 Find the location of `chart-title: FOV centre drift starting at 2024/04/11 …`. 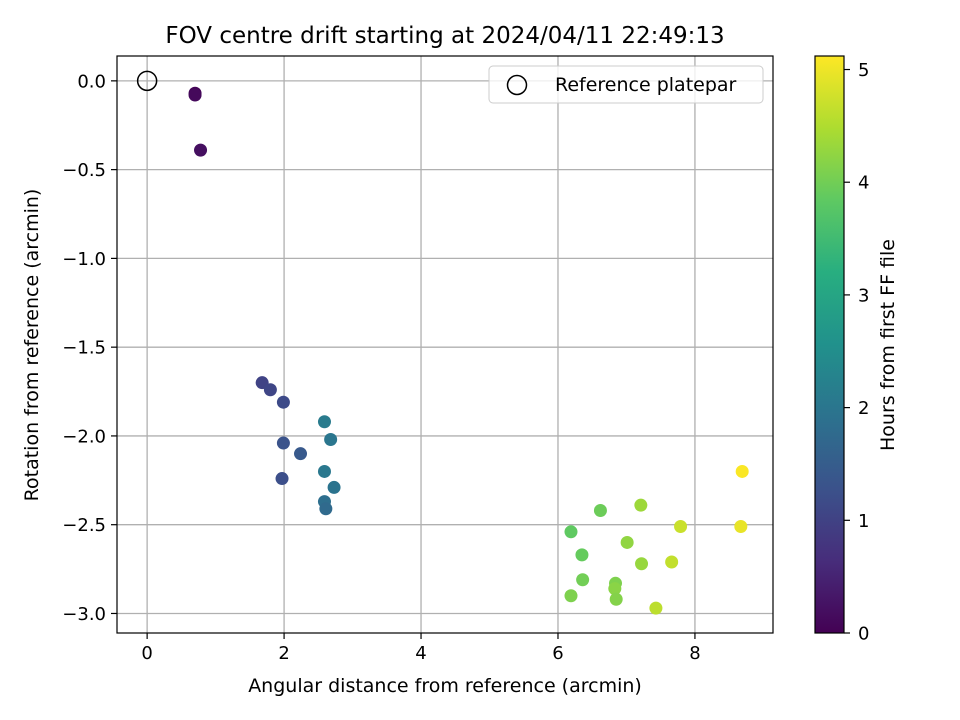

chart-title: FOV centre drift starting at 2024/04/11 … is located at coordinates (444, 36).